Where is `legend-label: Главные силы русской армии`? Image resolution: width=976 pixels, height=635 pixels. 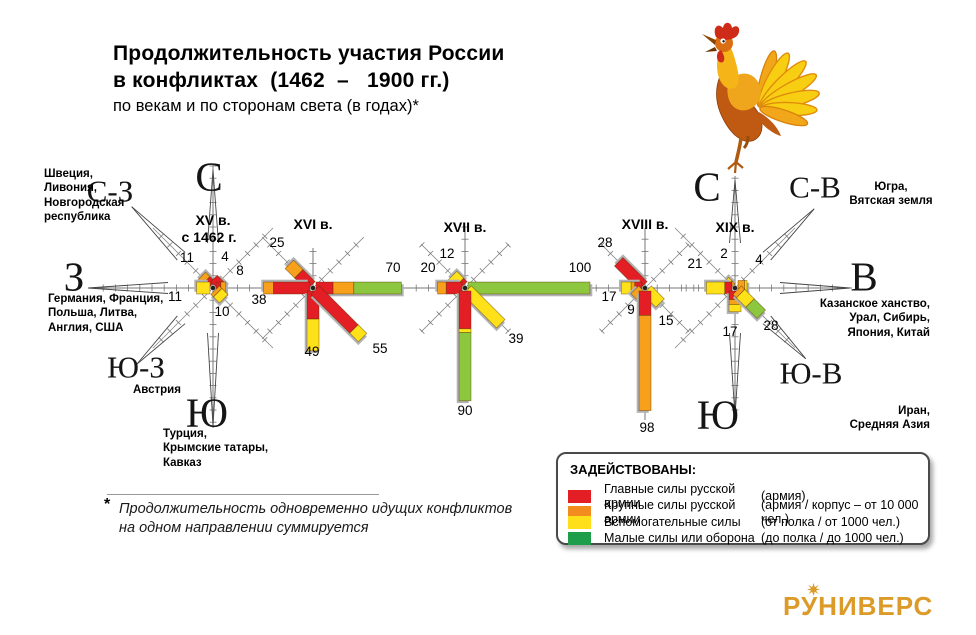
legend-label: Главные силы русской армии is located at coordinates (670, 496).